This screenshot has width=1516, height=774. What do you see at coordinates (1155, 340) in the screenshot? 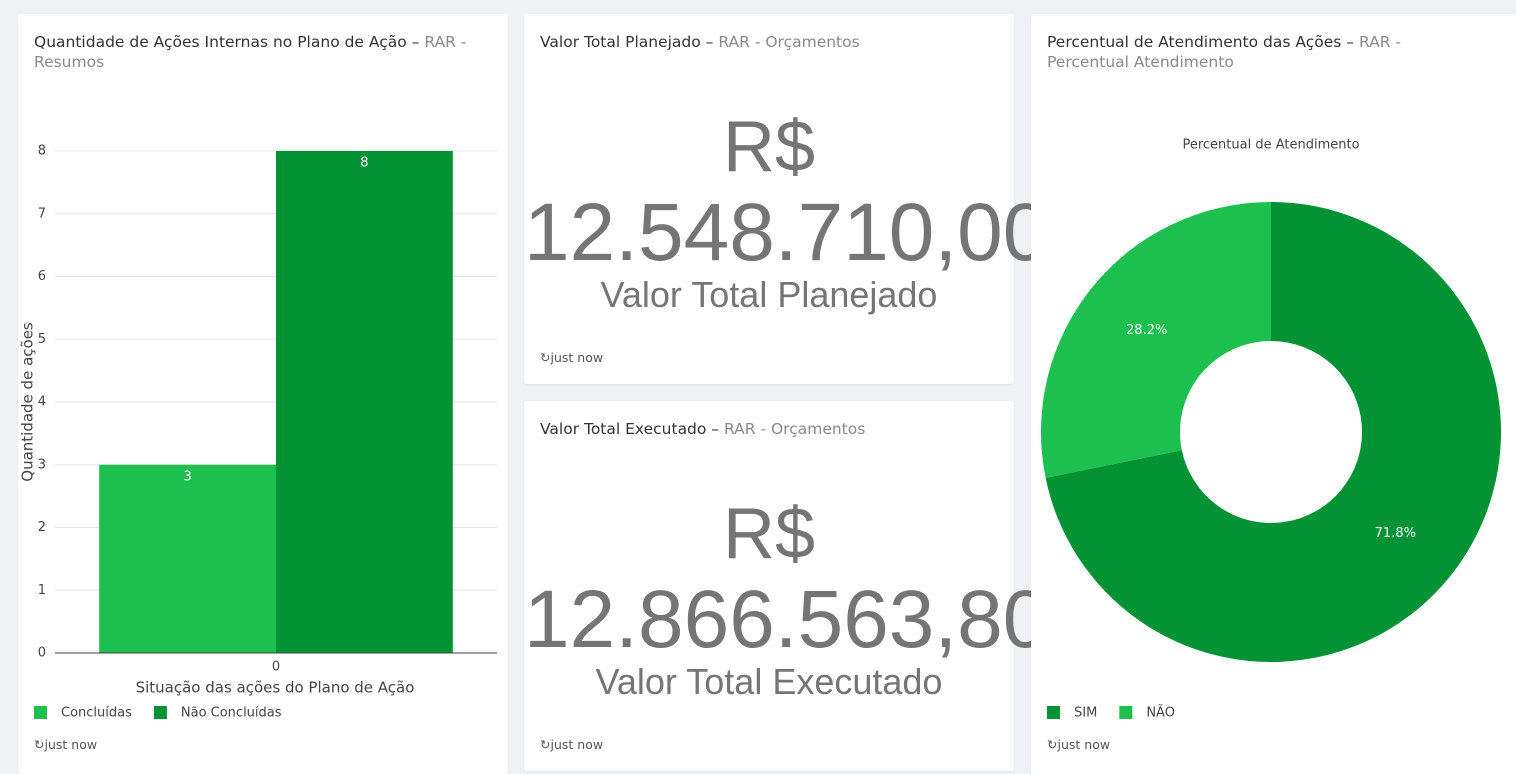
I see `pie-slice` at bounding box center [1155, 340].